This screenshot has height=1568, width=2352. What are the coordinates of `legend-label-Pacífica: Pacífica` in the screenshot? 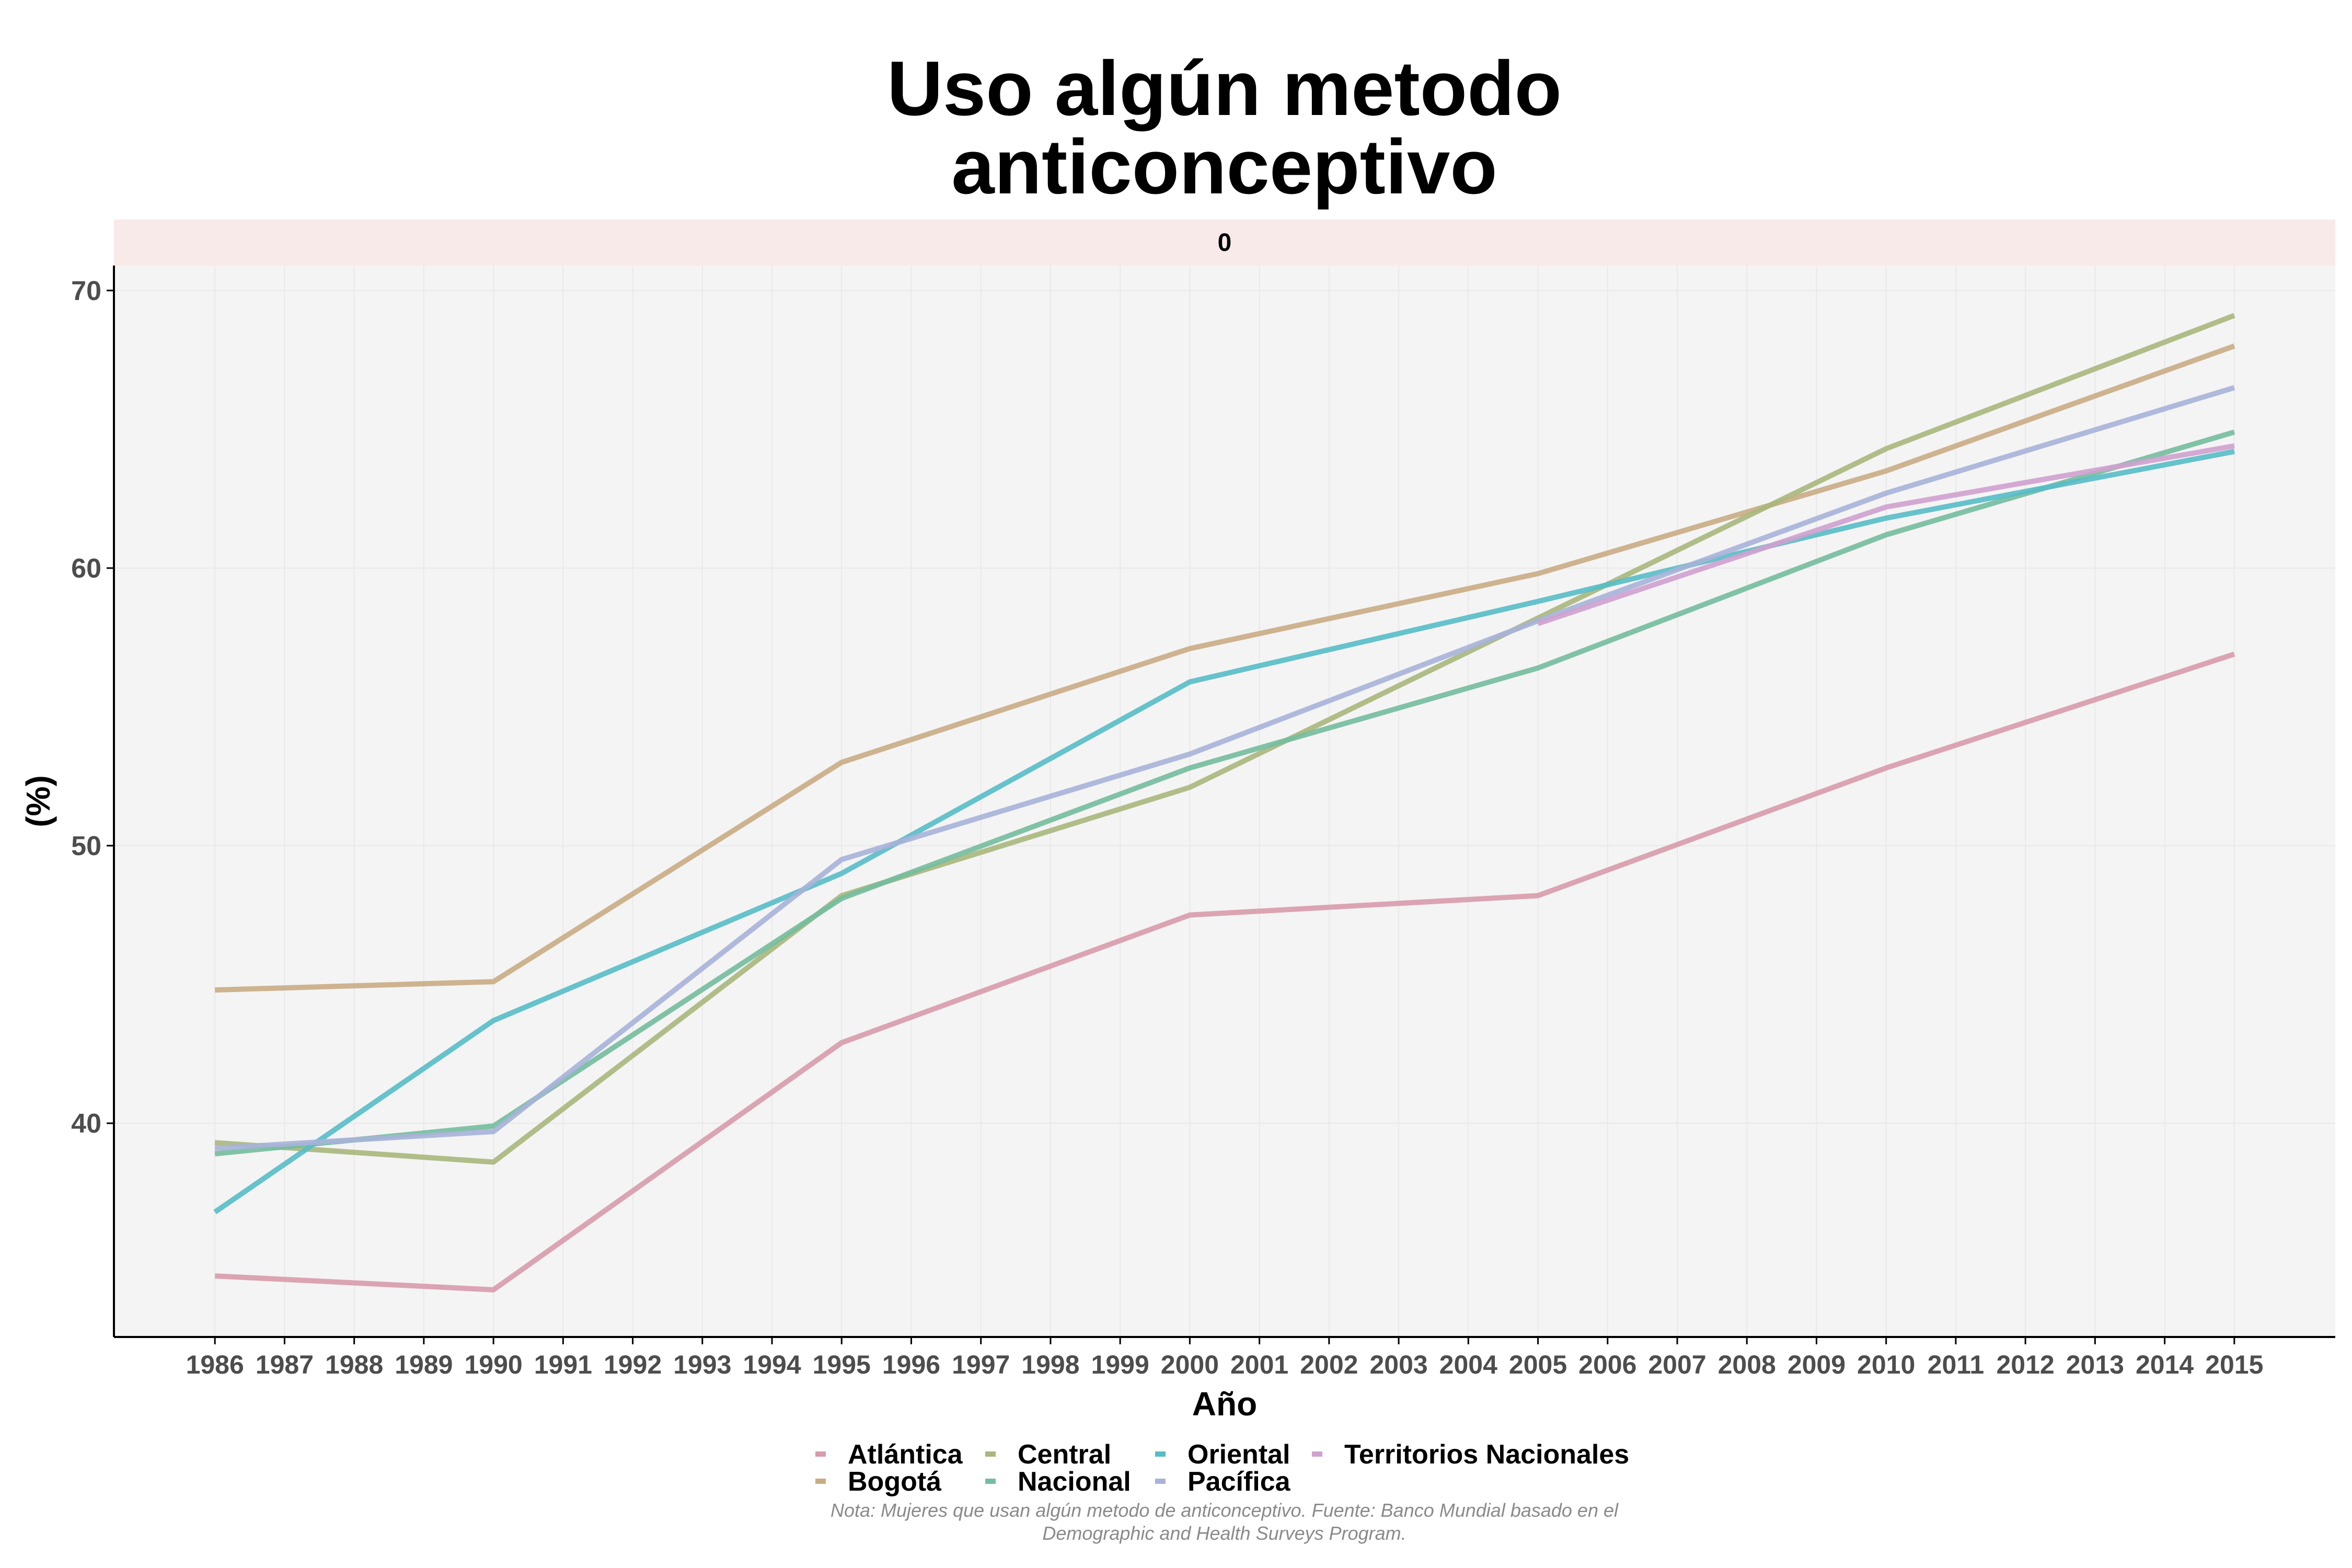 It's located at (1239, 1482).